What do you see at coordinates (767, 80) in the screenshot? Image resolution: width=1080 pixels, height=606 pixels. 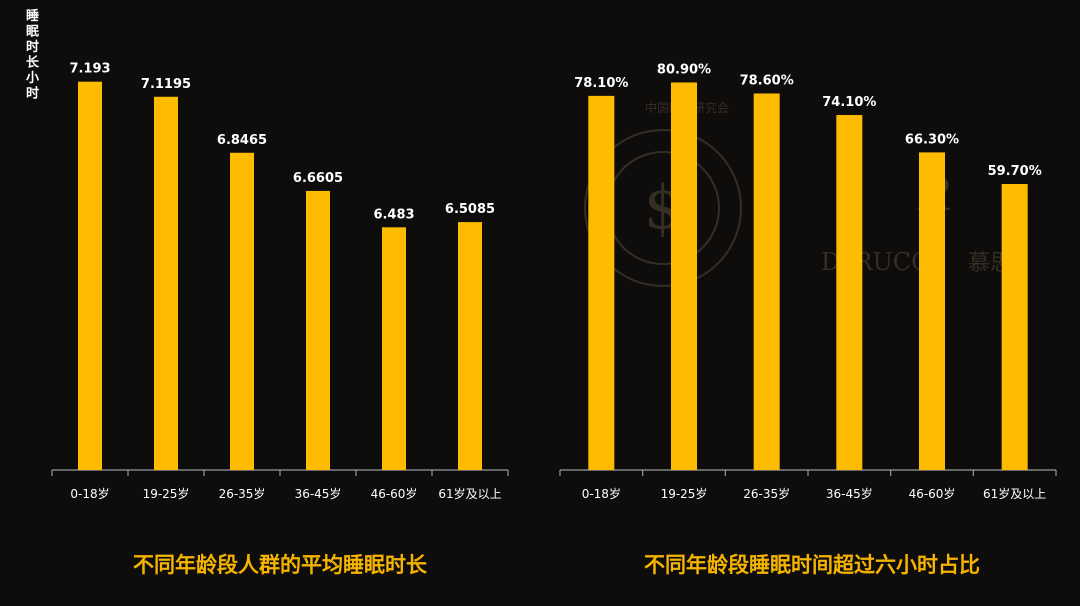 I see `data-label: 78.60%` at bounding box center [767, 80].